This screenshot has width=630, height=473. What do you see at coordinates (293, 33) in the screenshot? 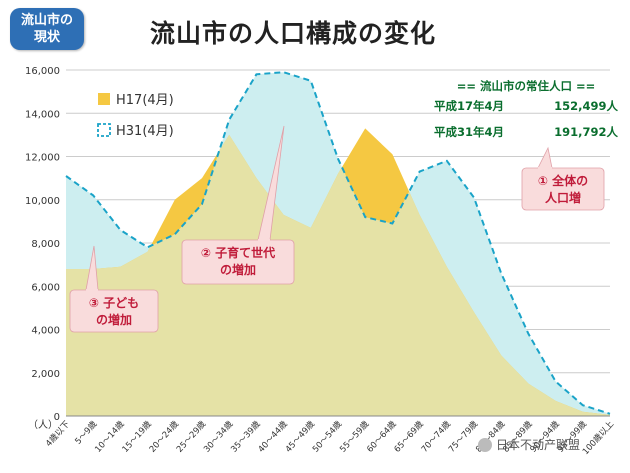
I see `page-title: 流山市の人口構成の変化` at bounding box center [293, 33].